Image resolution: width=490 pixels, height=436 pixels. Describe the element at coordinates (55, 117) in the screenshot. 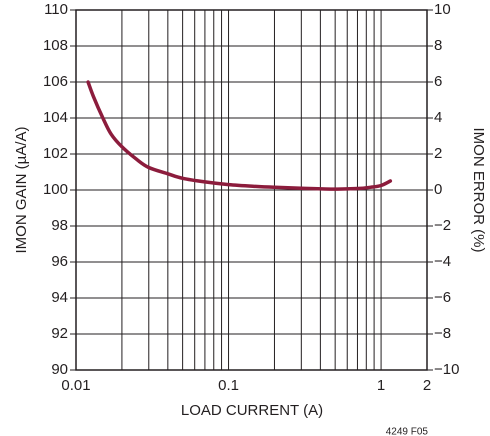

I see `y-tick-label: 104` at that location.